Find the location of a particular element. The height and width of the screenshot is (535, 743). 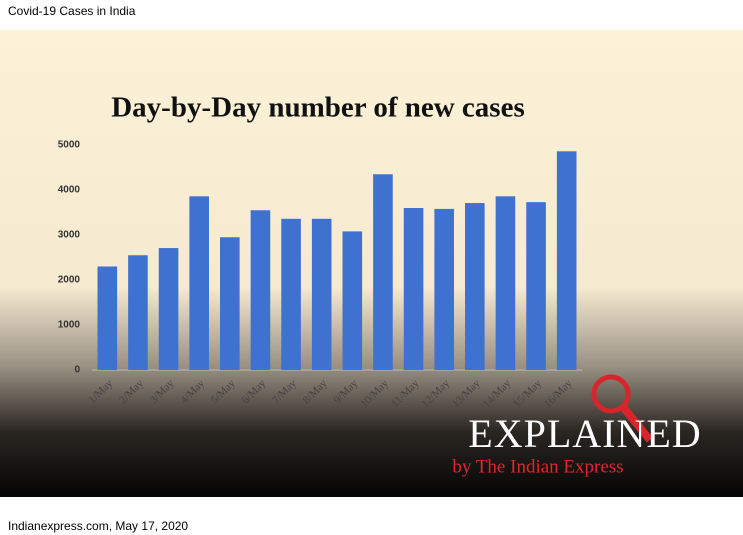

logo: EXPLAINED by The Indian Express is located at coordinates (576, 425).